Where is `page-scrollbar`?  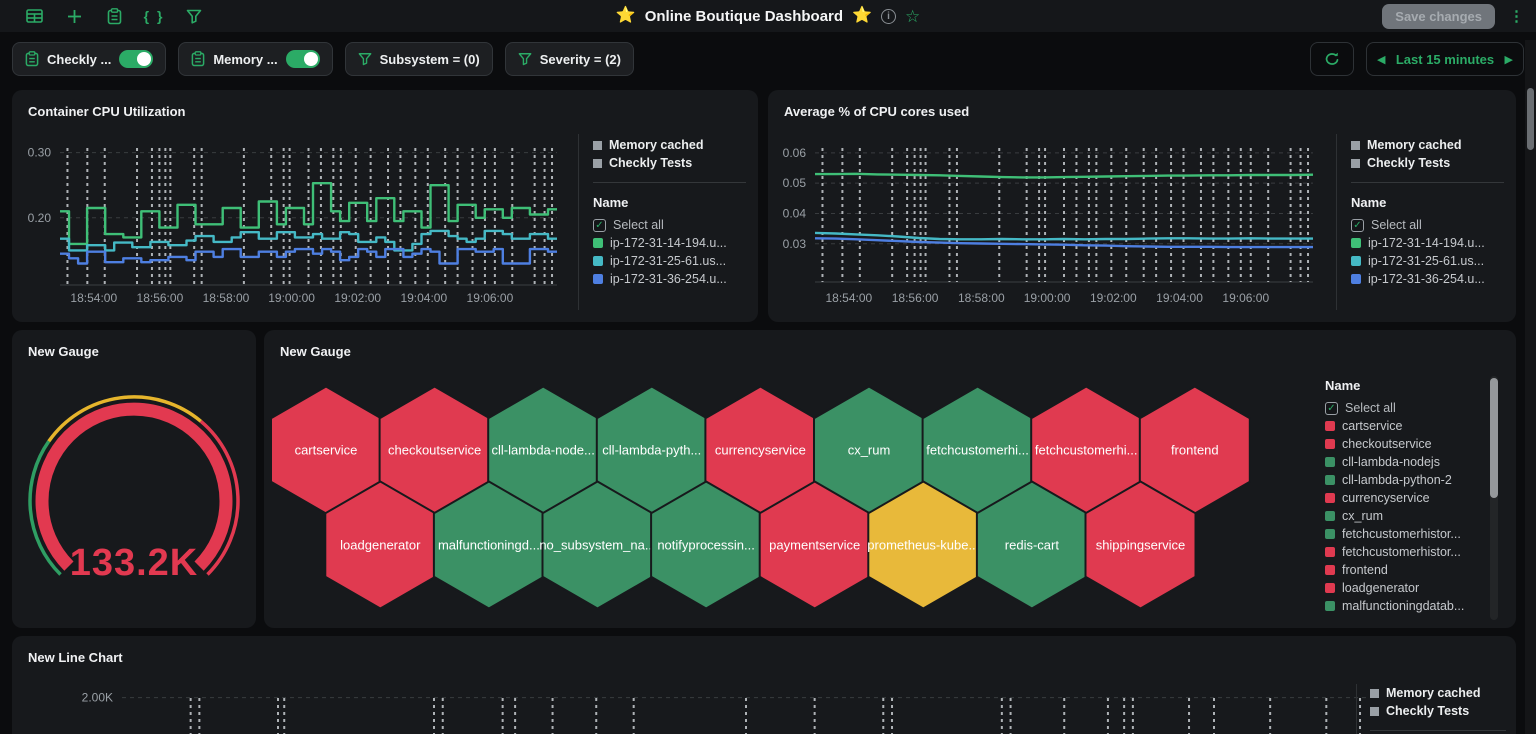
page-scrollbar is located at coordinates (1530, 387).